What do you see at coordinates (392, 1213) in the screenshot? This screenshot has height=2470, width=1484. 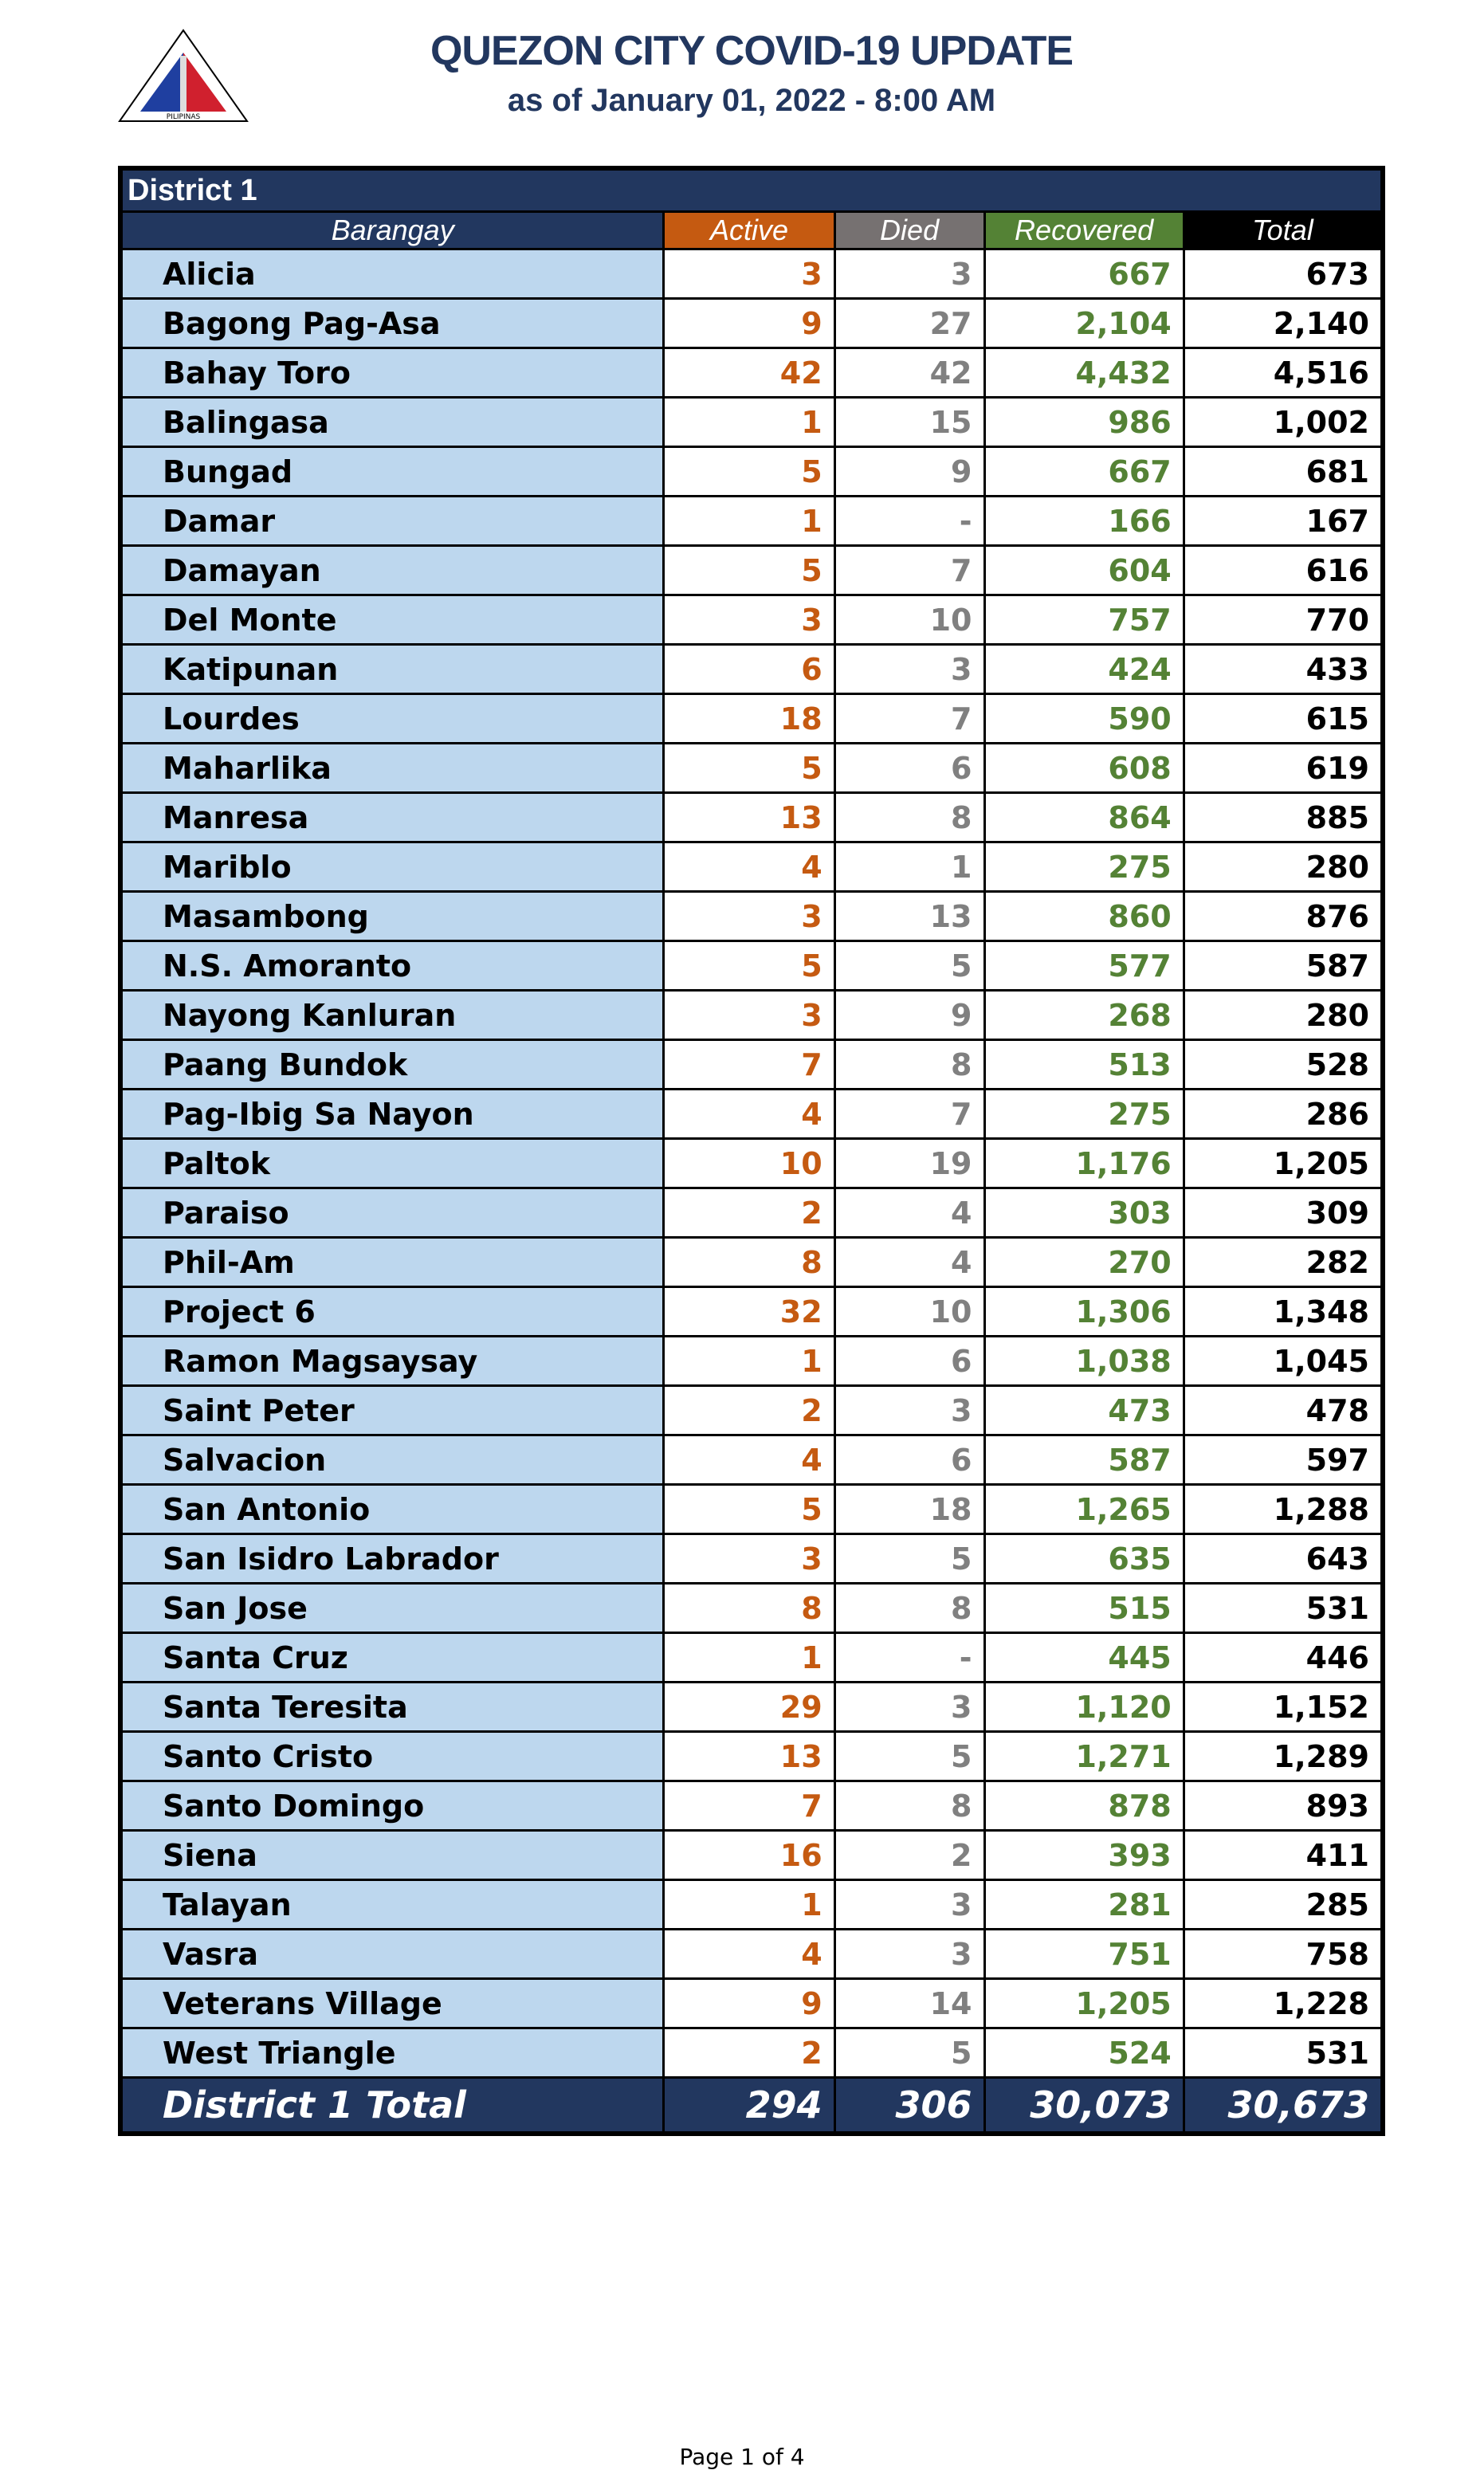 I see `barangay-name: Paraiso` at bounding box center [392, 1213].